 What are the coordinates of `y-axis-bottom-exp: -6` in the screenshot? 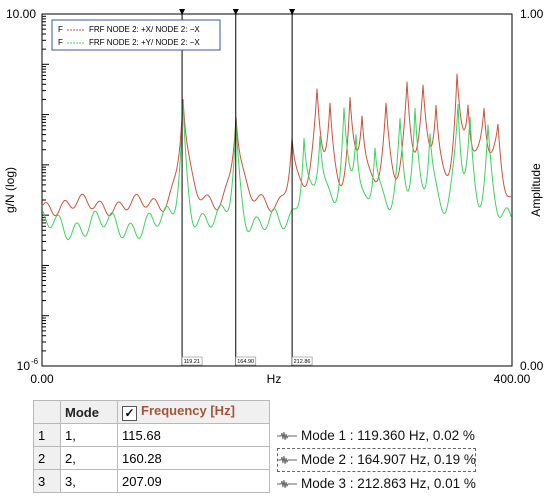 It's located at (35, 361).